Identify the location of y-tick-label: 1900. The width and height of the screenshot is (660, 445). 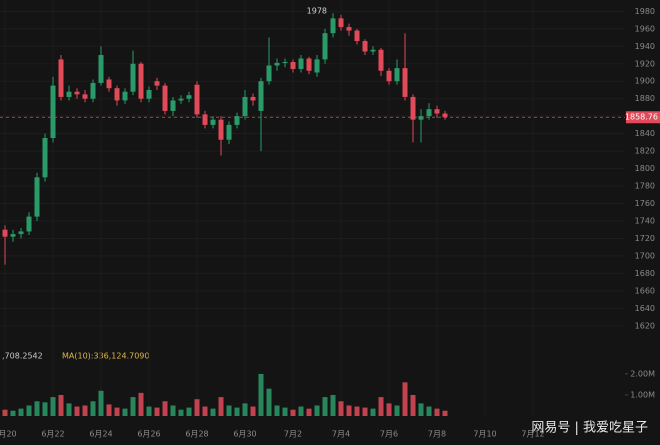
(645, 81).